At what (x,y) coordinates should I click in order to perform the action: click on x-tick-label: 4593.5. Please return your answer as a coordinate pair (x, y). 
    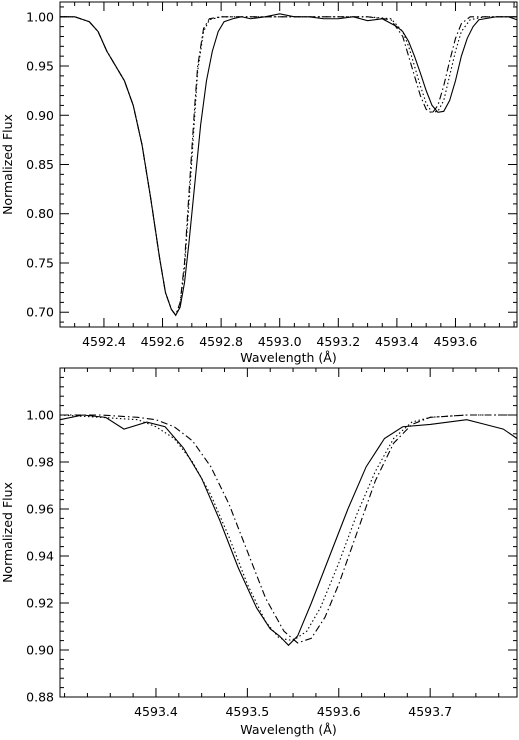
    Looking at the image, I should click on (247, 711).